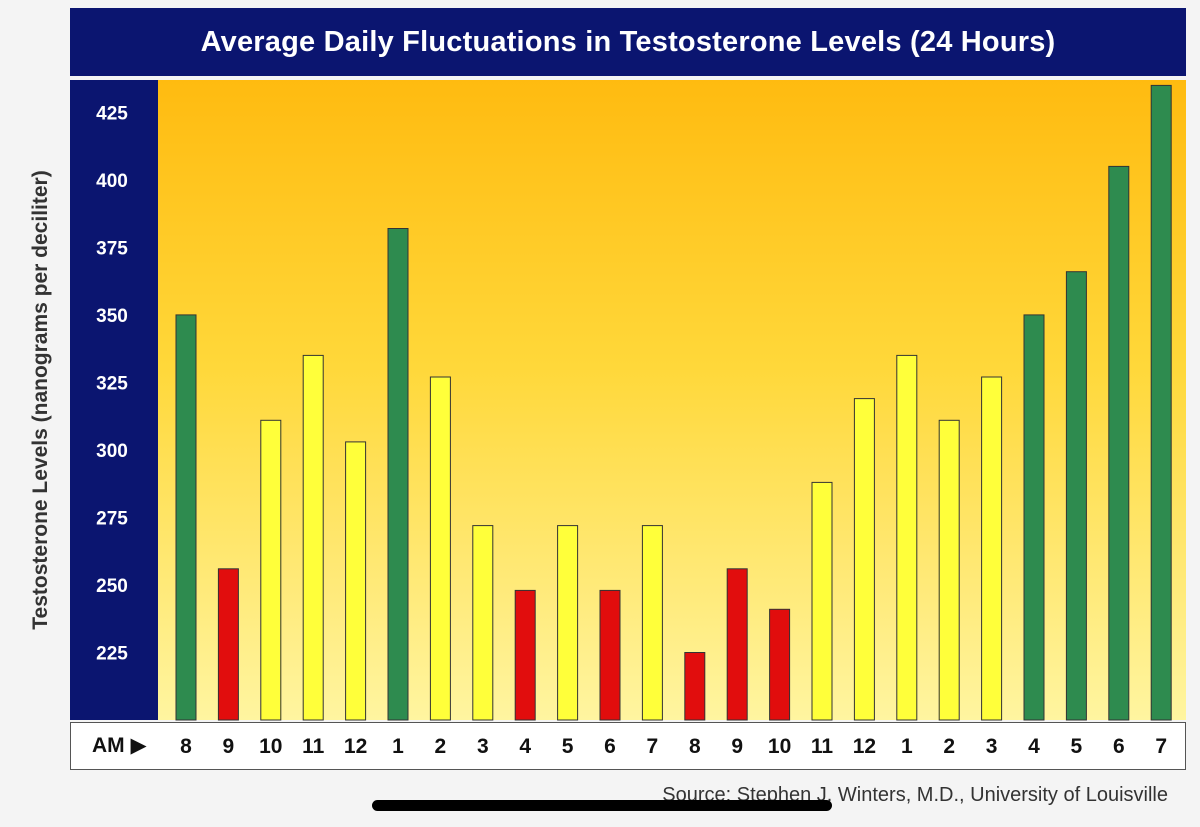  Describe the element at coordinates (114, 400) in the screenshot. I see `y-axis-band` at that location.